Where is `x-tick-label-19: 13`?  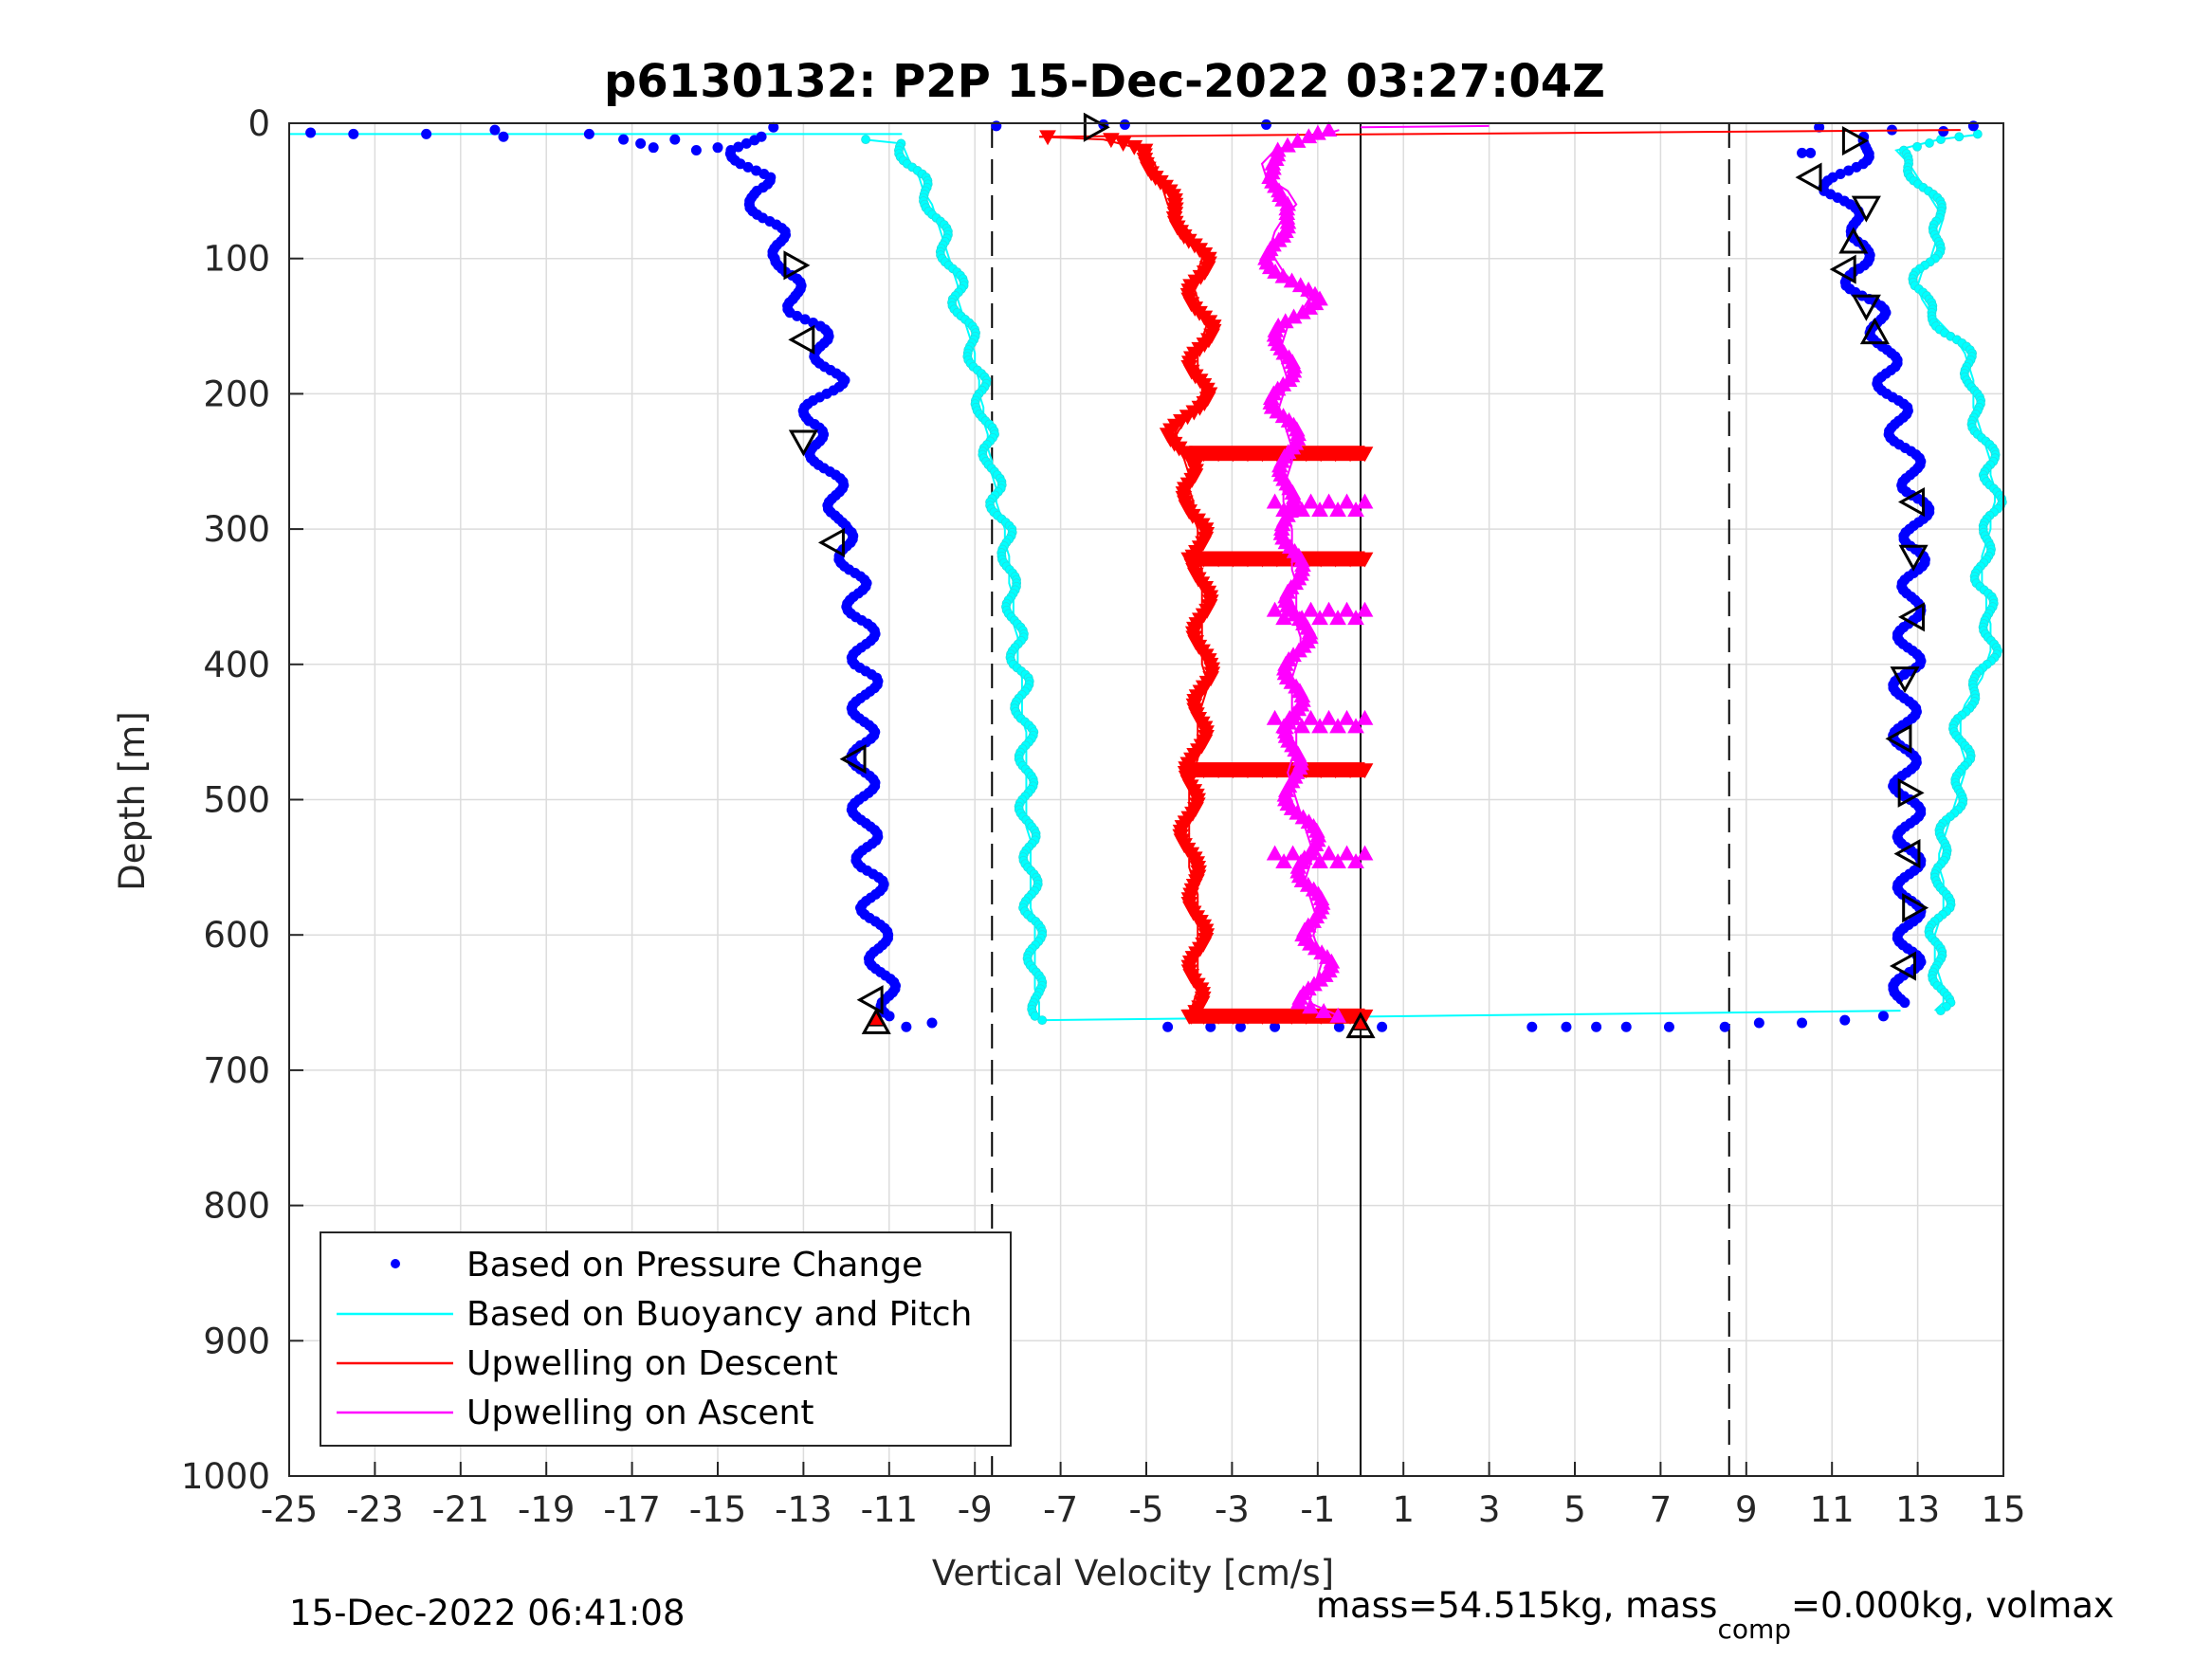 x-tick-label-19: 13 is located at coordinates (1917, 1509).